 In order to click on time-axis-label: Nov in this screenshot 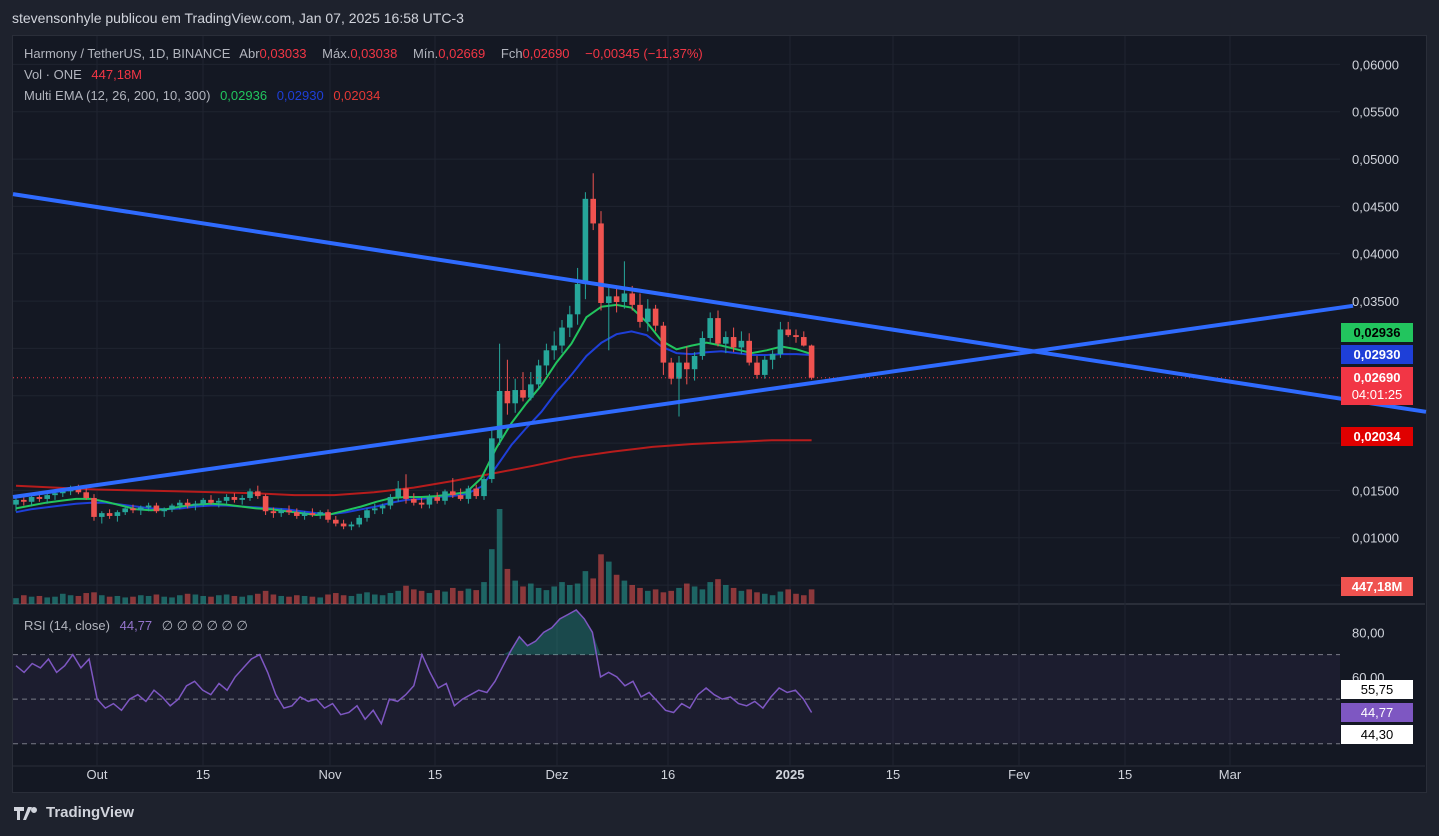, I will do `click(330, 774)`.